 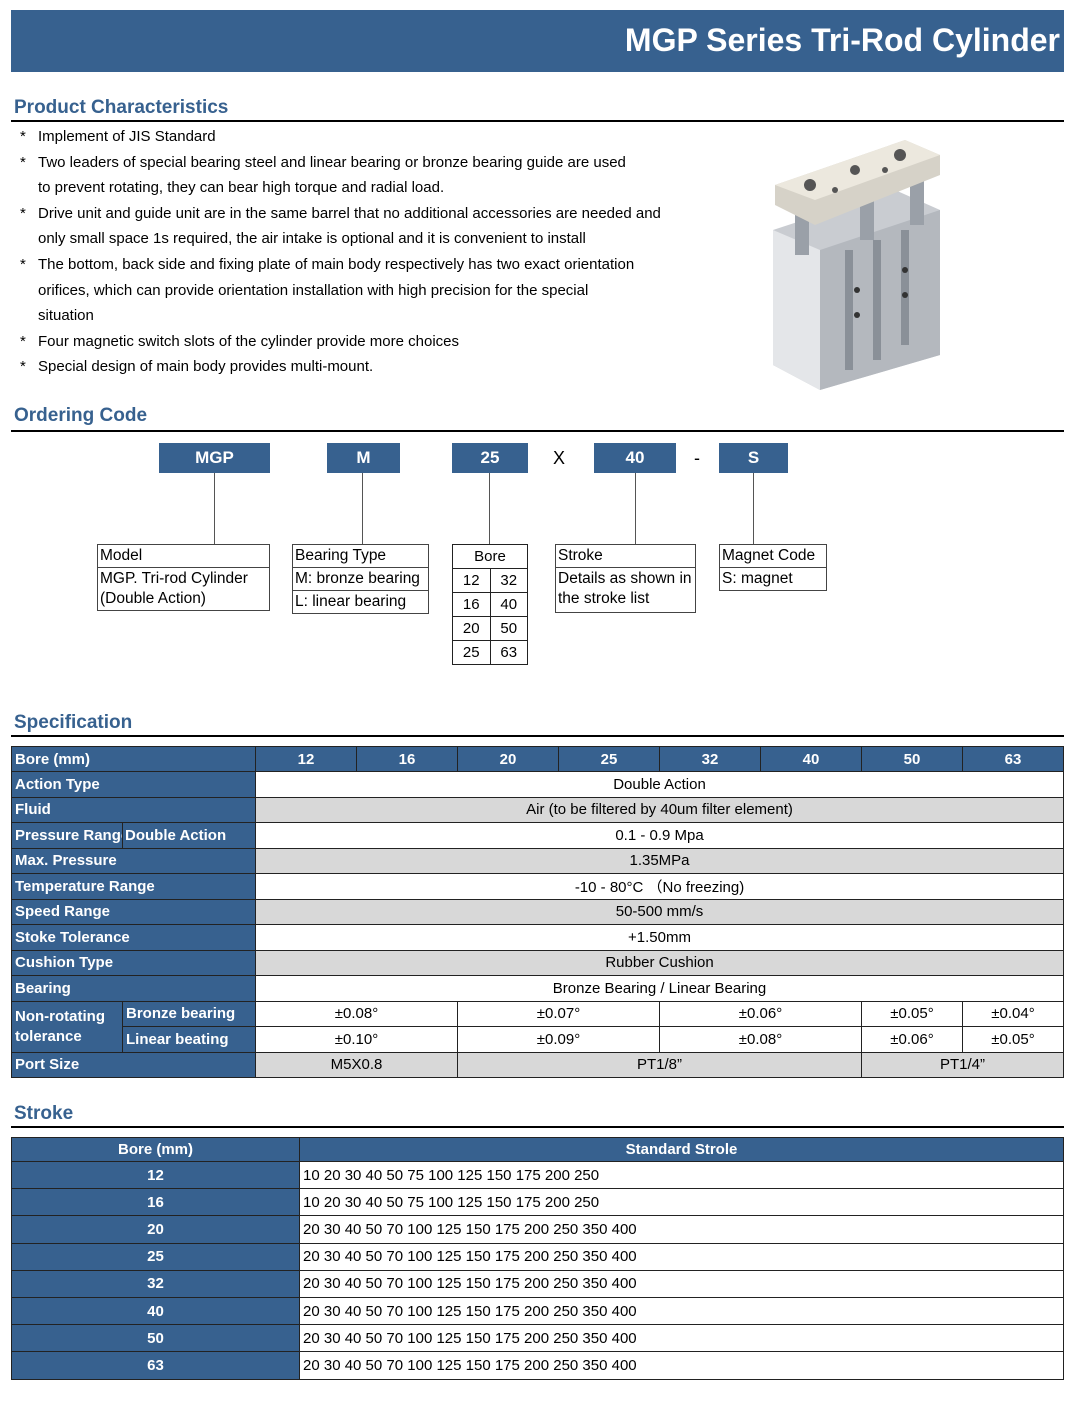 What do you see at coordinates (155, 1149) in the screenshot?
I see `stroke-column-header: Bore (mm)` at bounding box center [155, 1149].